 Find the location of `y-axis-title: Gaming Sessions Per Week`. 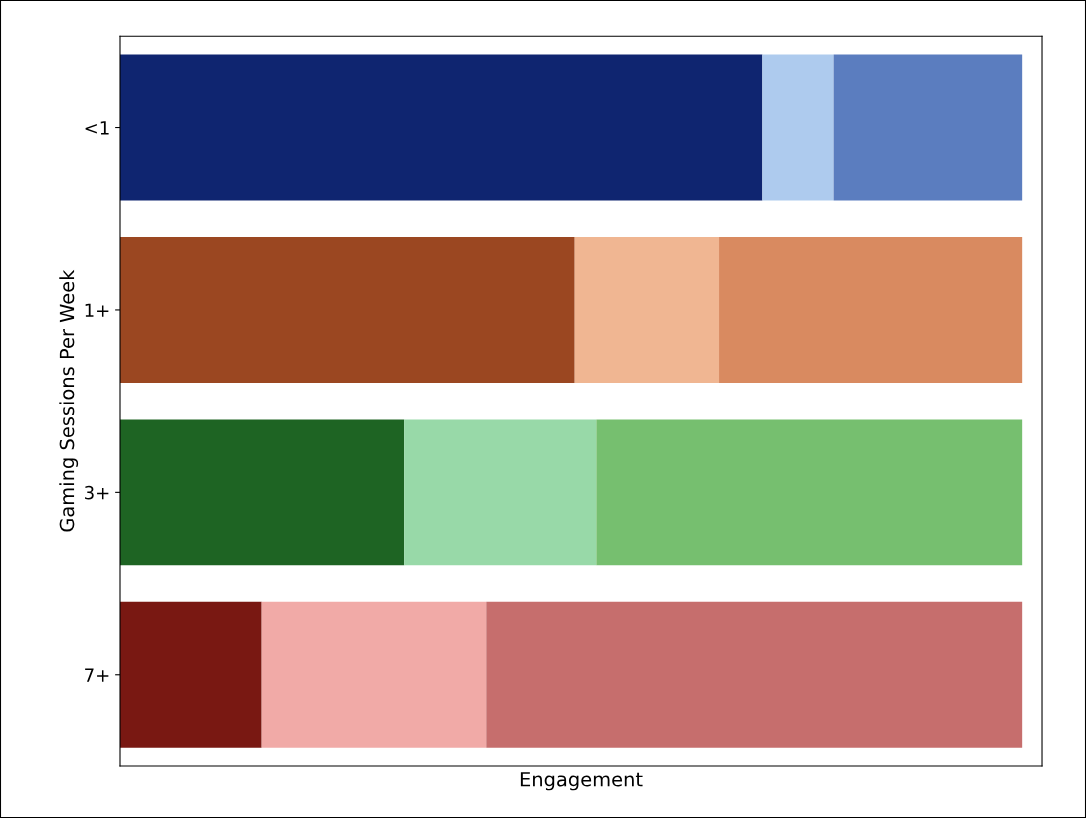

y-axis-title: Gaming Sessions Per Week is located at coordinates (69, 400).